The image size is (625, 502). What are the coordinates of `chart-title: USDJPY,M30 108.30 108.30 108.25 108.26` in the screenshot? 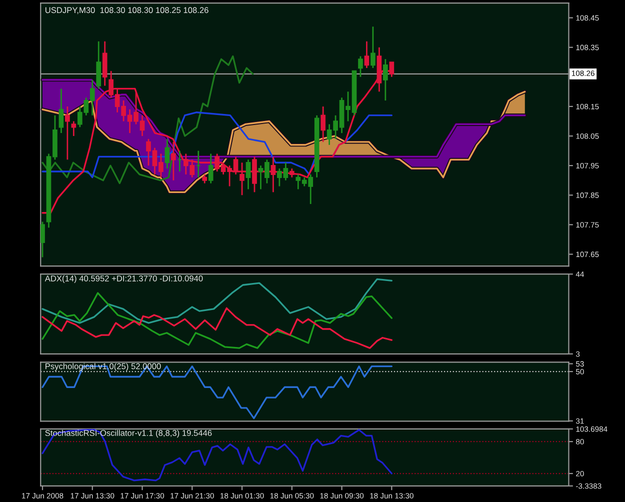 It's located at (126, 10).